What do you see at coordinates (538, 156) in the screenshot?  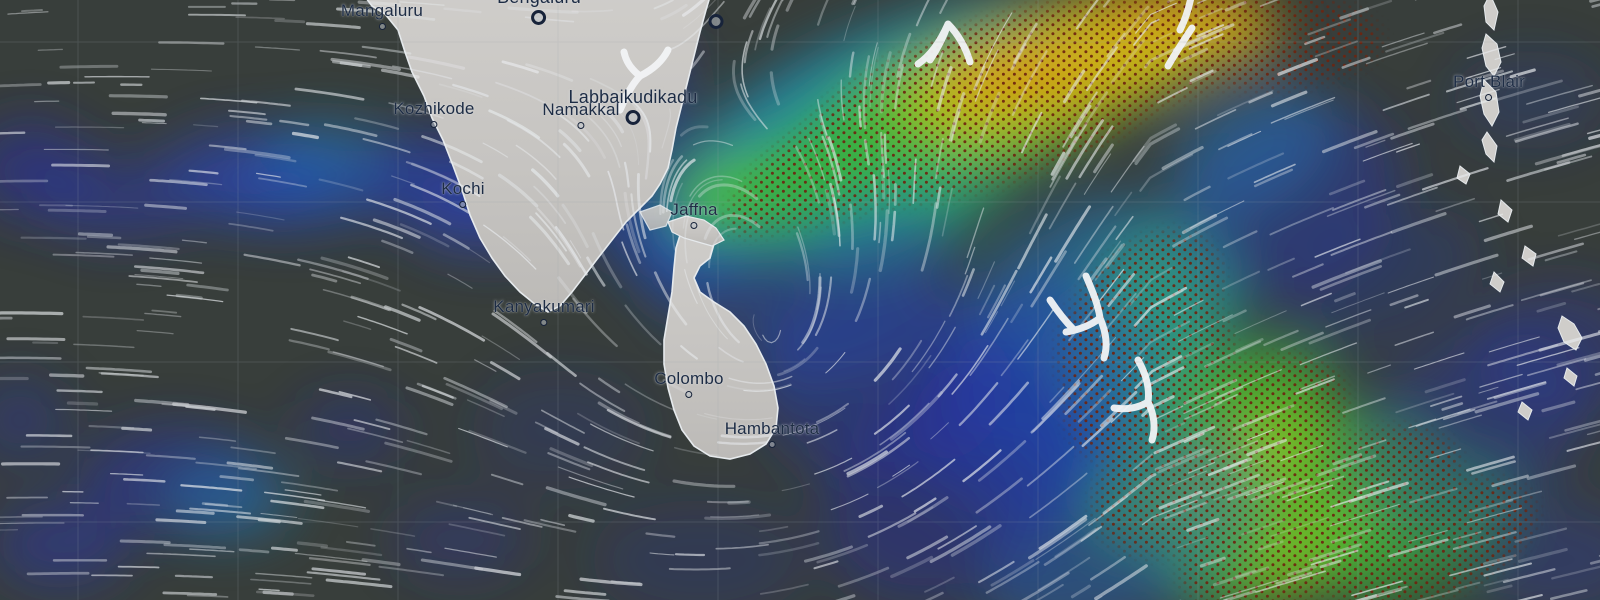 I see `india-landmass` at bounding box center [538, 156].